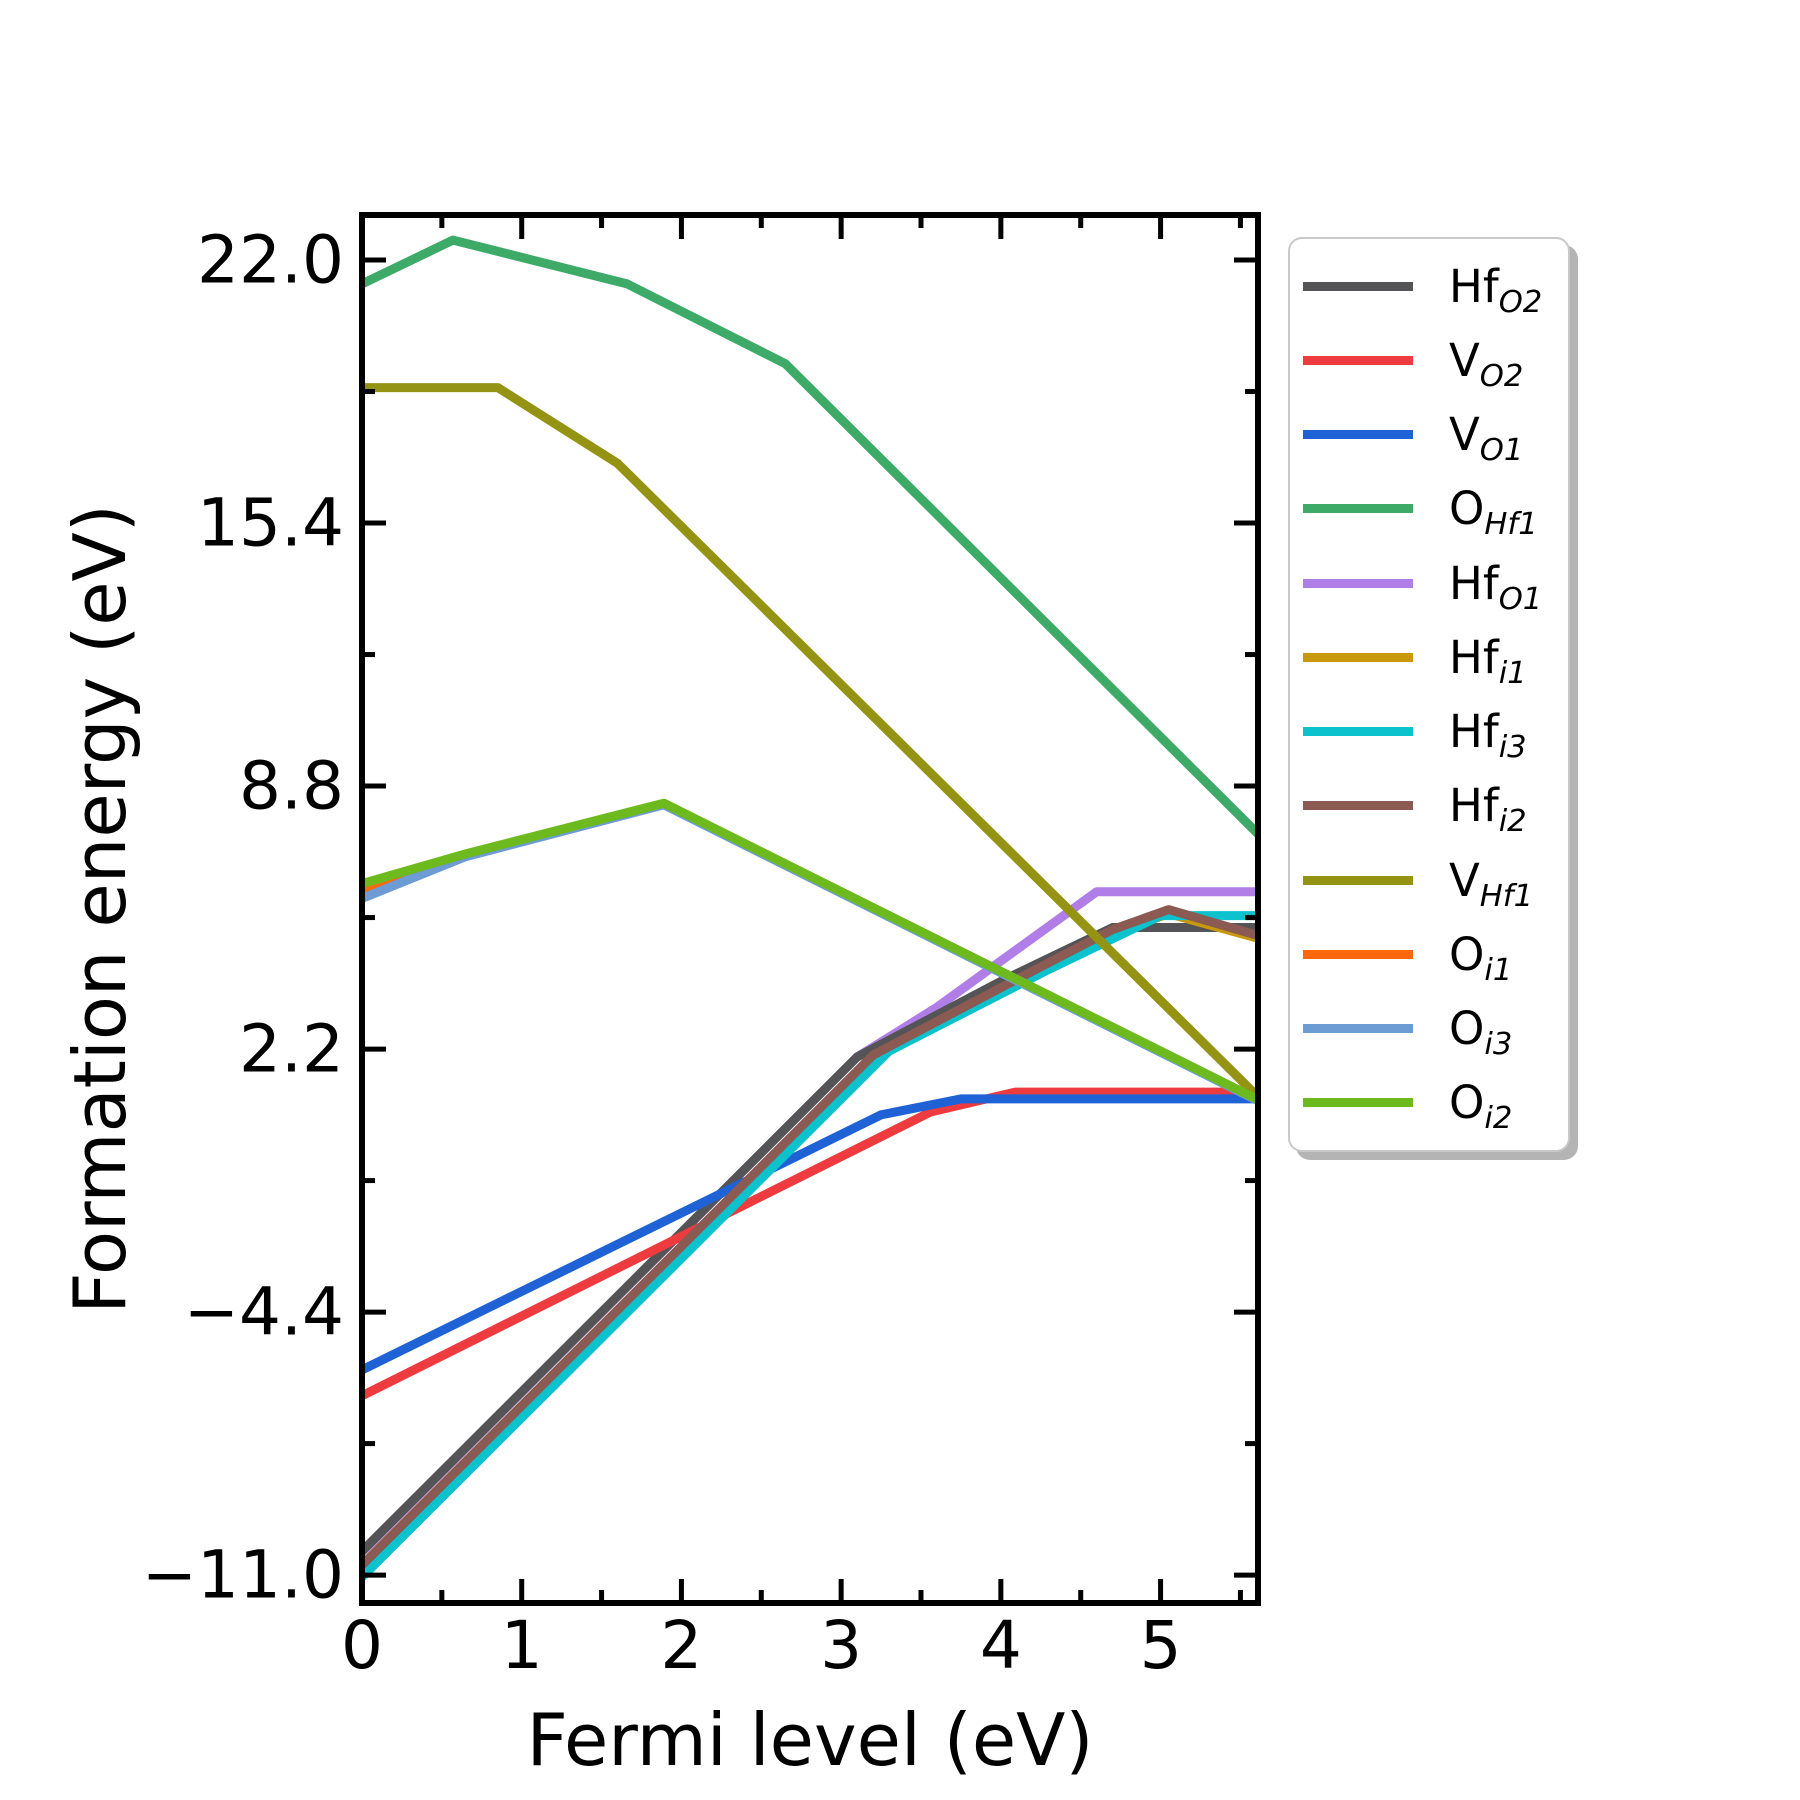 The width and height of the screenshot is (1800, 1800). Describe the element at coordinates (1481, 1106) in the screenshot. I see `legend-label-O_i2: Oi2` at that location.